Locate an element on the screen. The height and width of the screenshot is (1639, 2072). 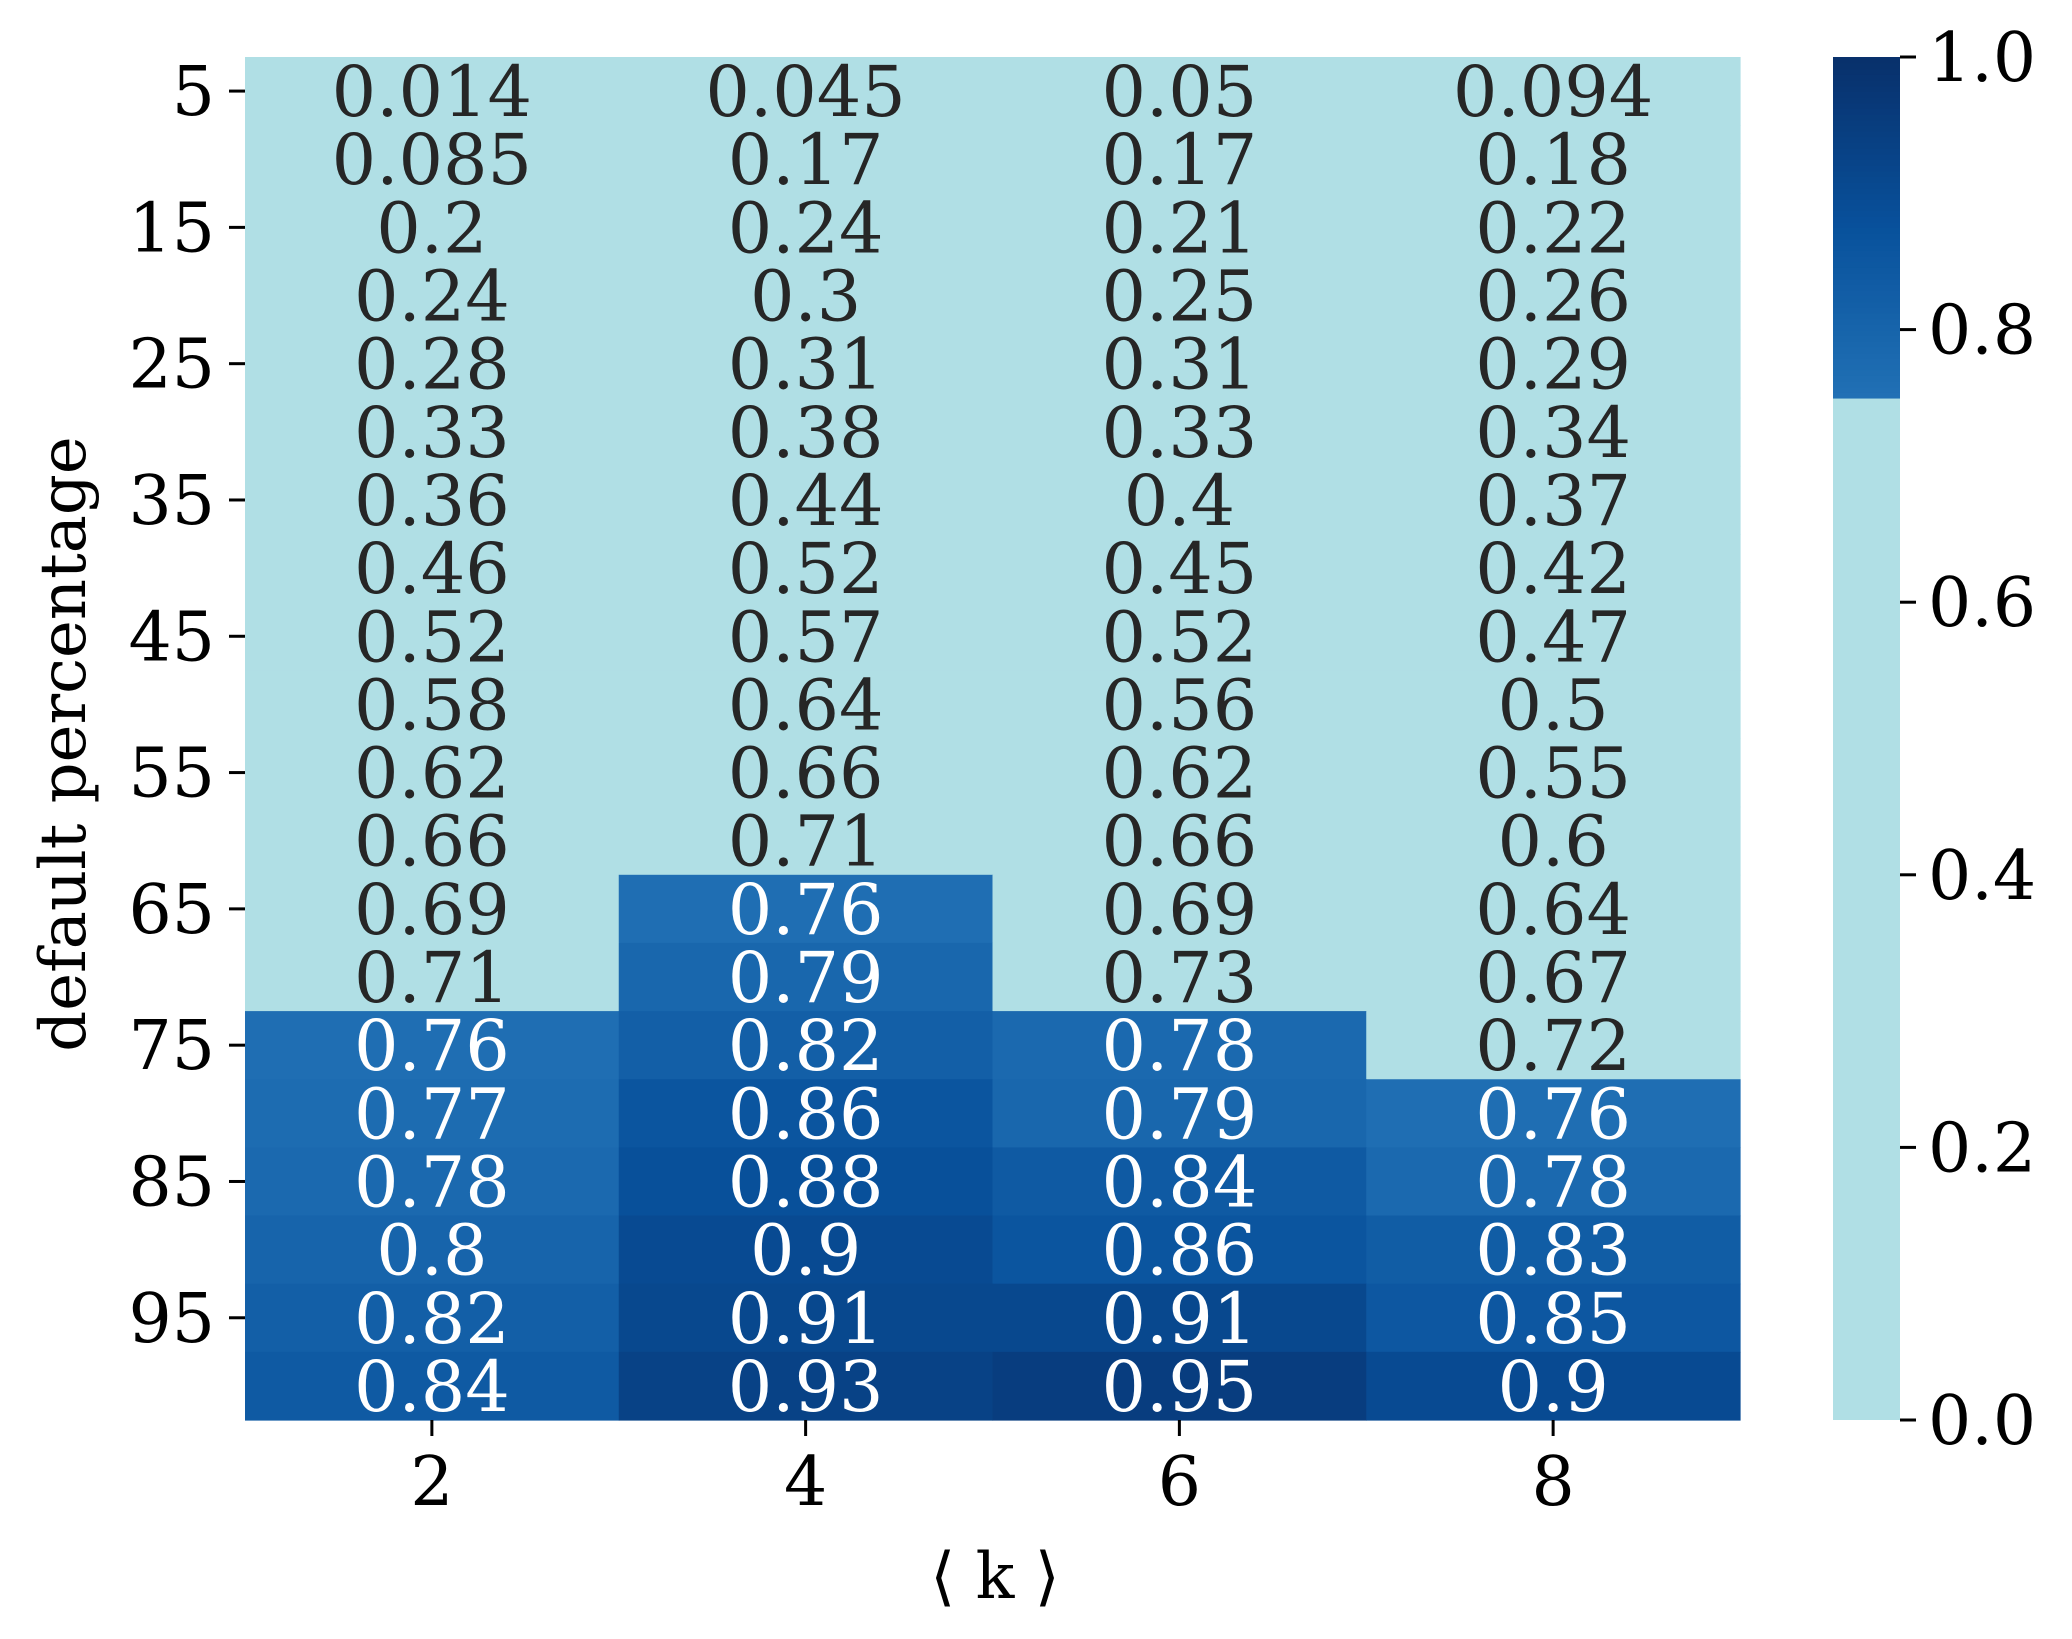
cell-value-label: 0.85 is located at coordinates (1553, 1319).